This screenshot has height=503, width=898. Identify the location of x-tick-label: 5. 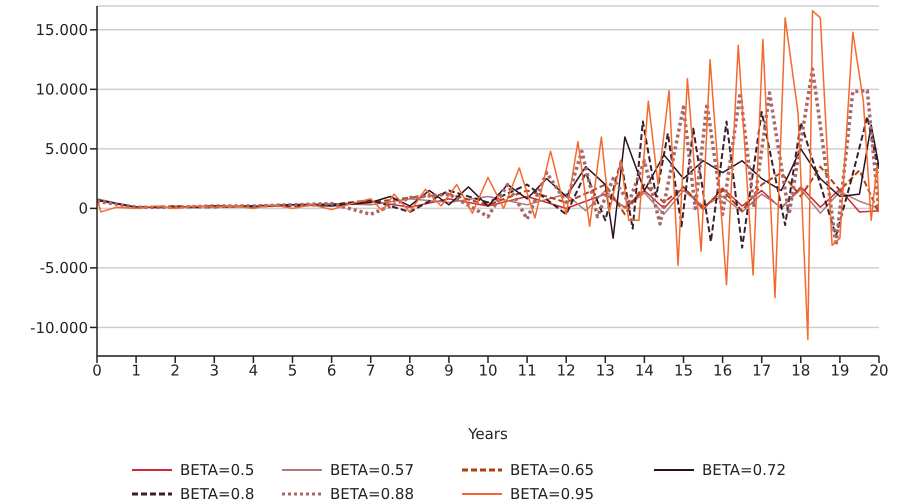
(293, 371).